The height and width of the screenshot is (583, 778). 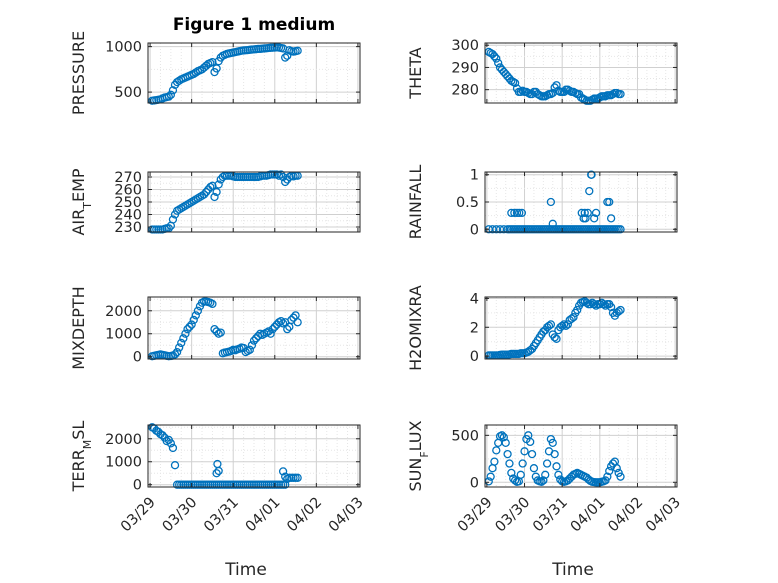 I want to click on y-tick-label: 260, so click(x=128, y=191).